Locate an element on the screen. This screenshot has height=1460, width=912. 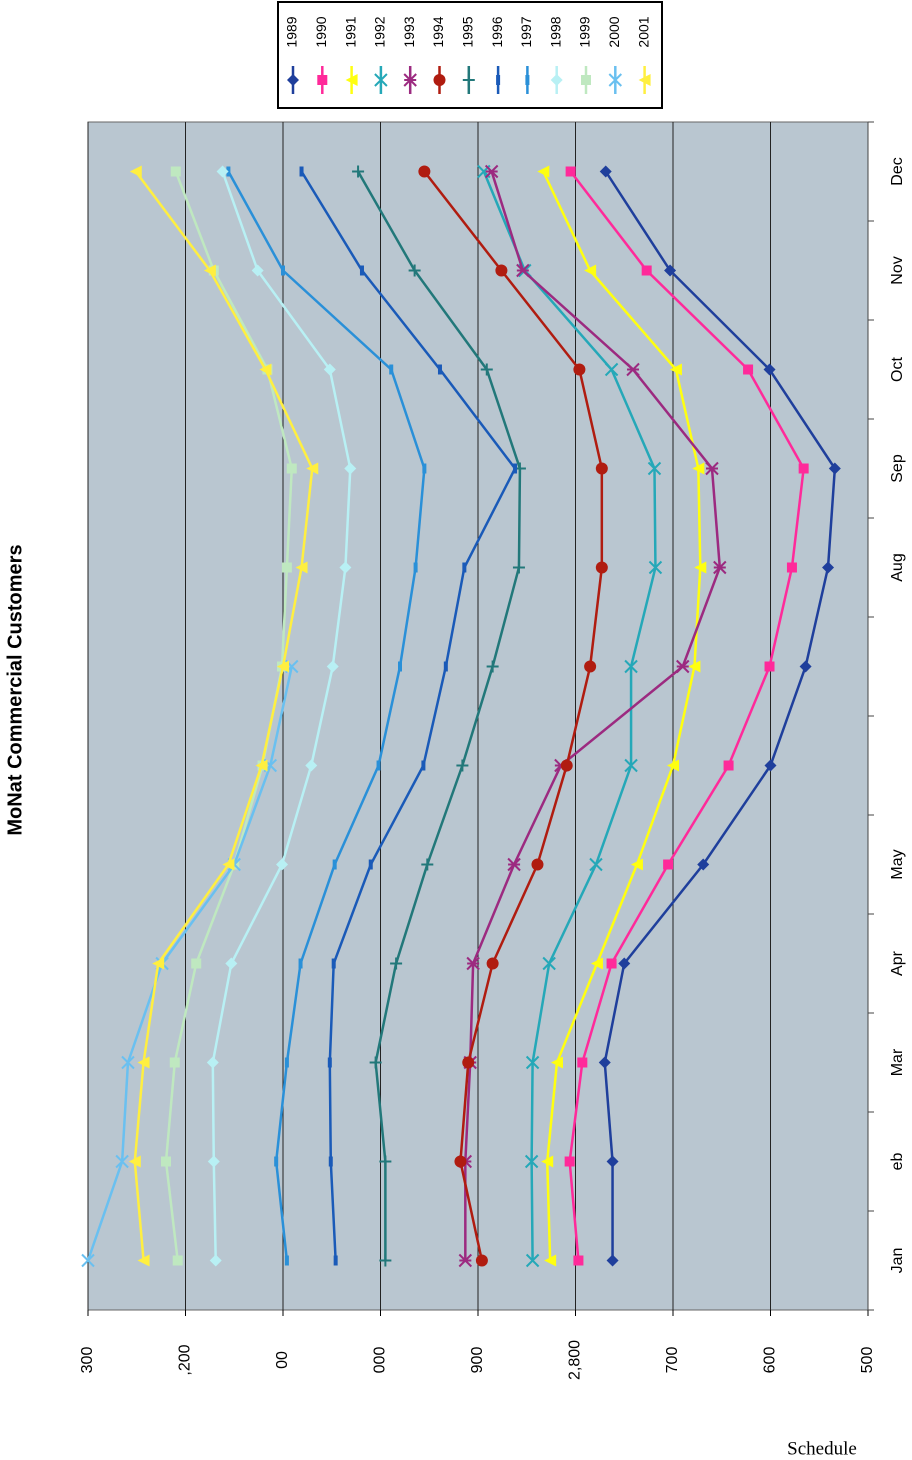
y-tick-label: 900 is located at coordinates (477, 1360).